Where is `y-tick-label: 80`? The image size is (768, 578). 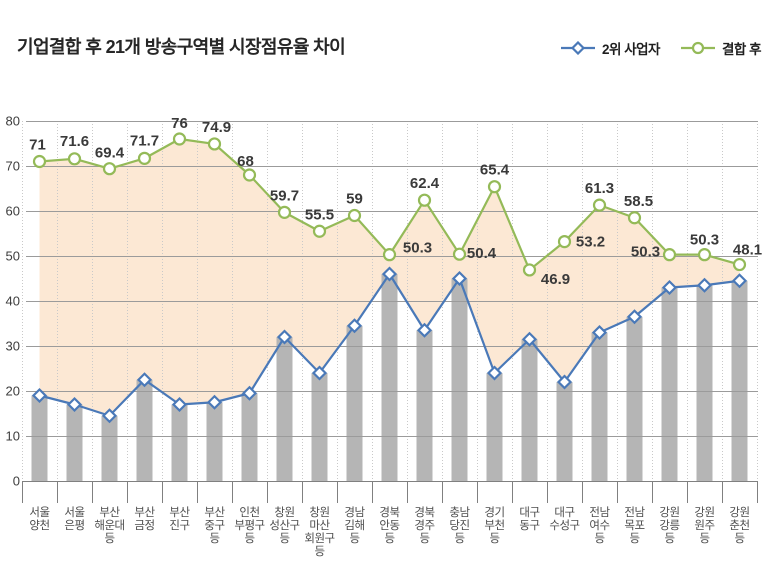 y-tick-label: 80 is located at coordinates (13, 121).